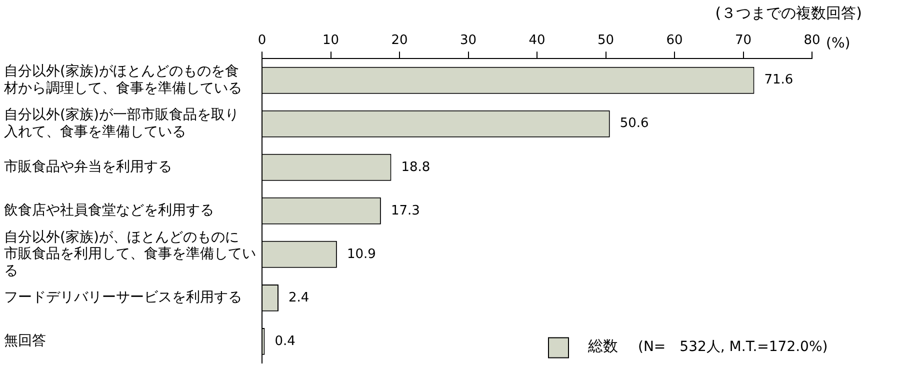  I want to click on x-axis-title: (%), so click(838, 44).